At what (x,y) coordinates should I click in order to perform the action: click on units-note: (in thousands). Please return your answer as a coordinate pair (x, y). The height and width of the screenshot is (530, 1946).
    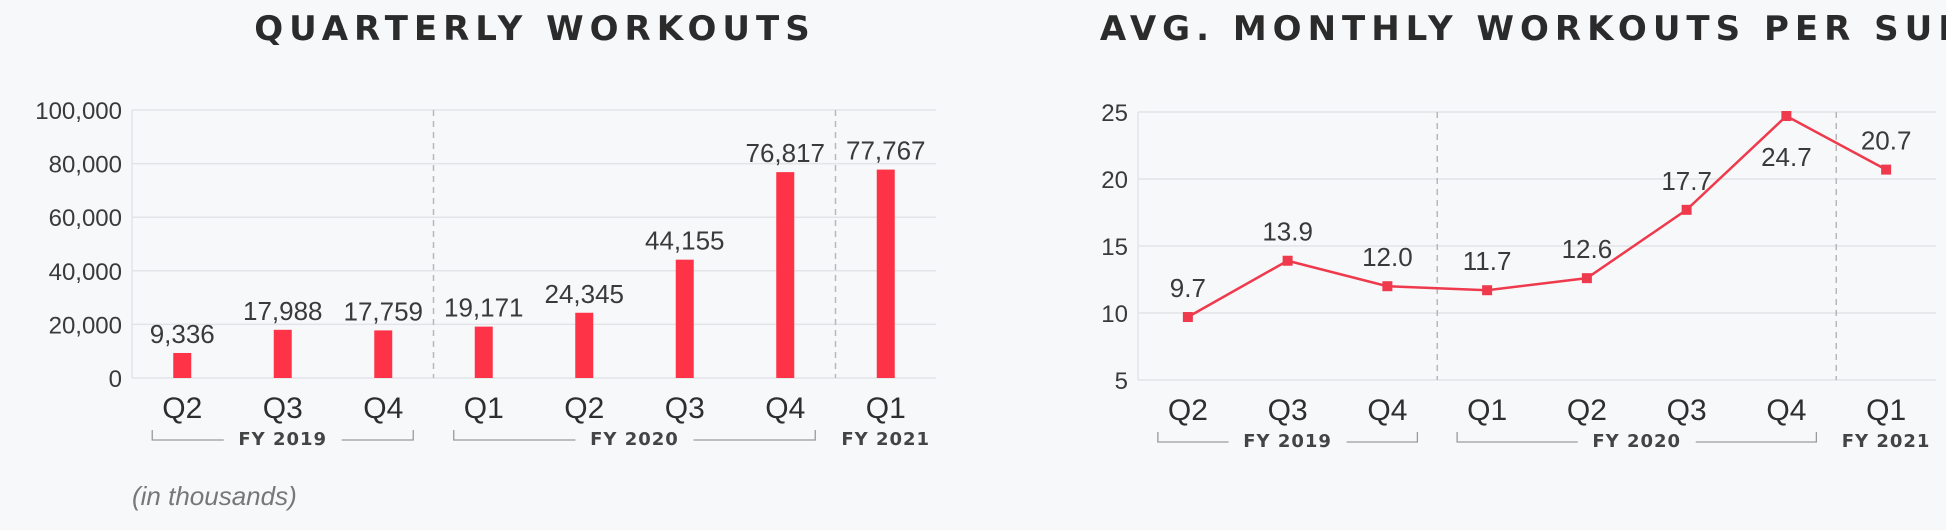
    Looking at the image, I should click on (214, 496).